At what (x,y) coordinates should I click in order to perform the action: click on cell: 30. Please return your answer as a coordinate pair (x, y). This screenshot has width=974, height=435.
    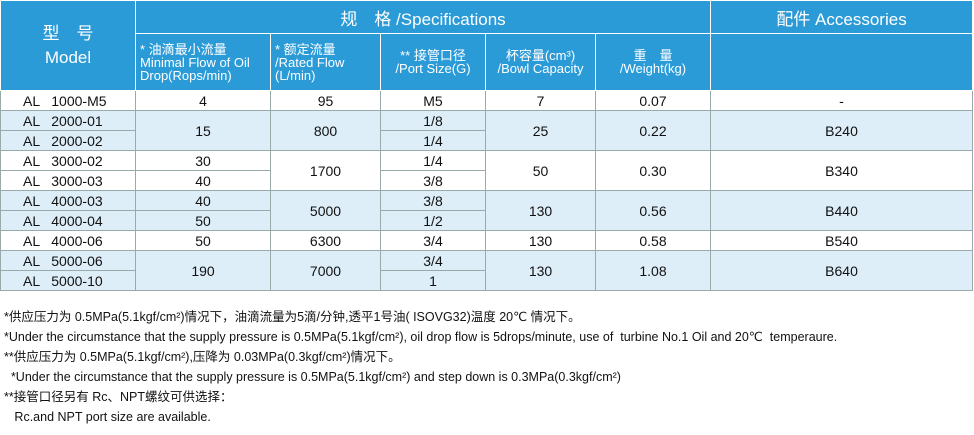
    Looking at the image, I should click on (203, 160).